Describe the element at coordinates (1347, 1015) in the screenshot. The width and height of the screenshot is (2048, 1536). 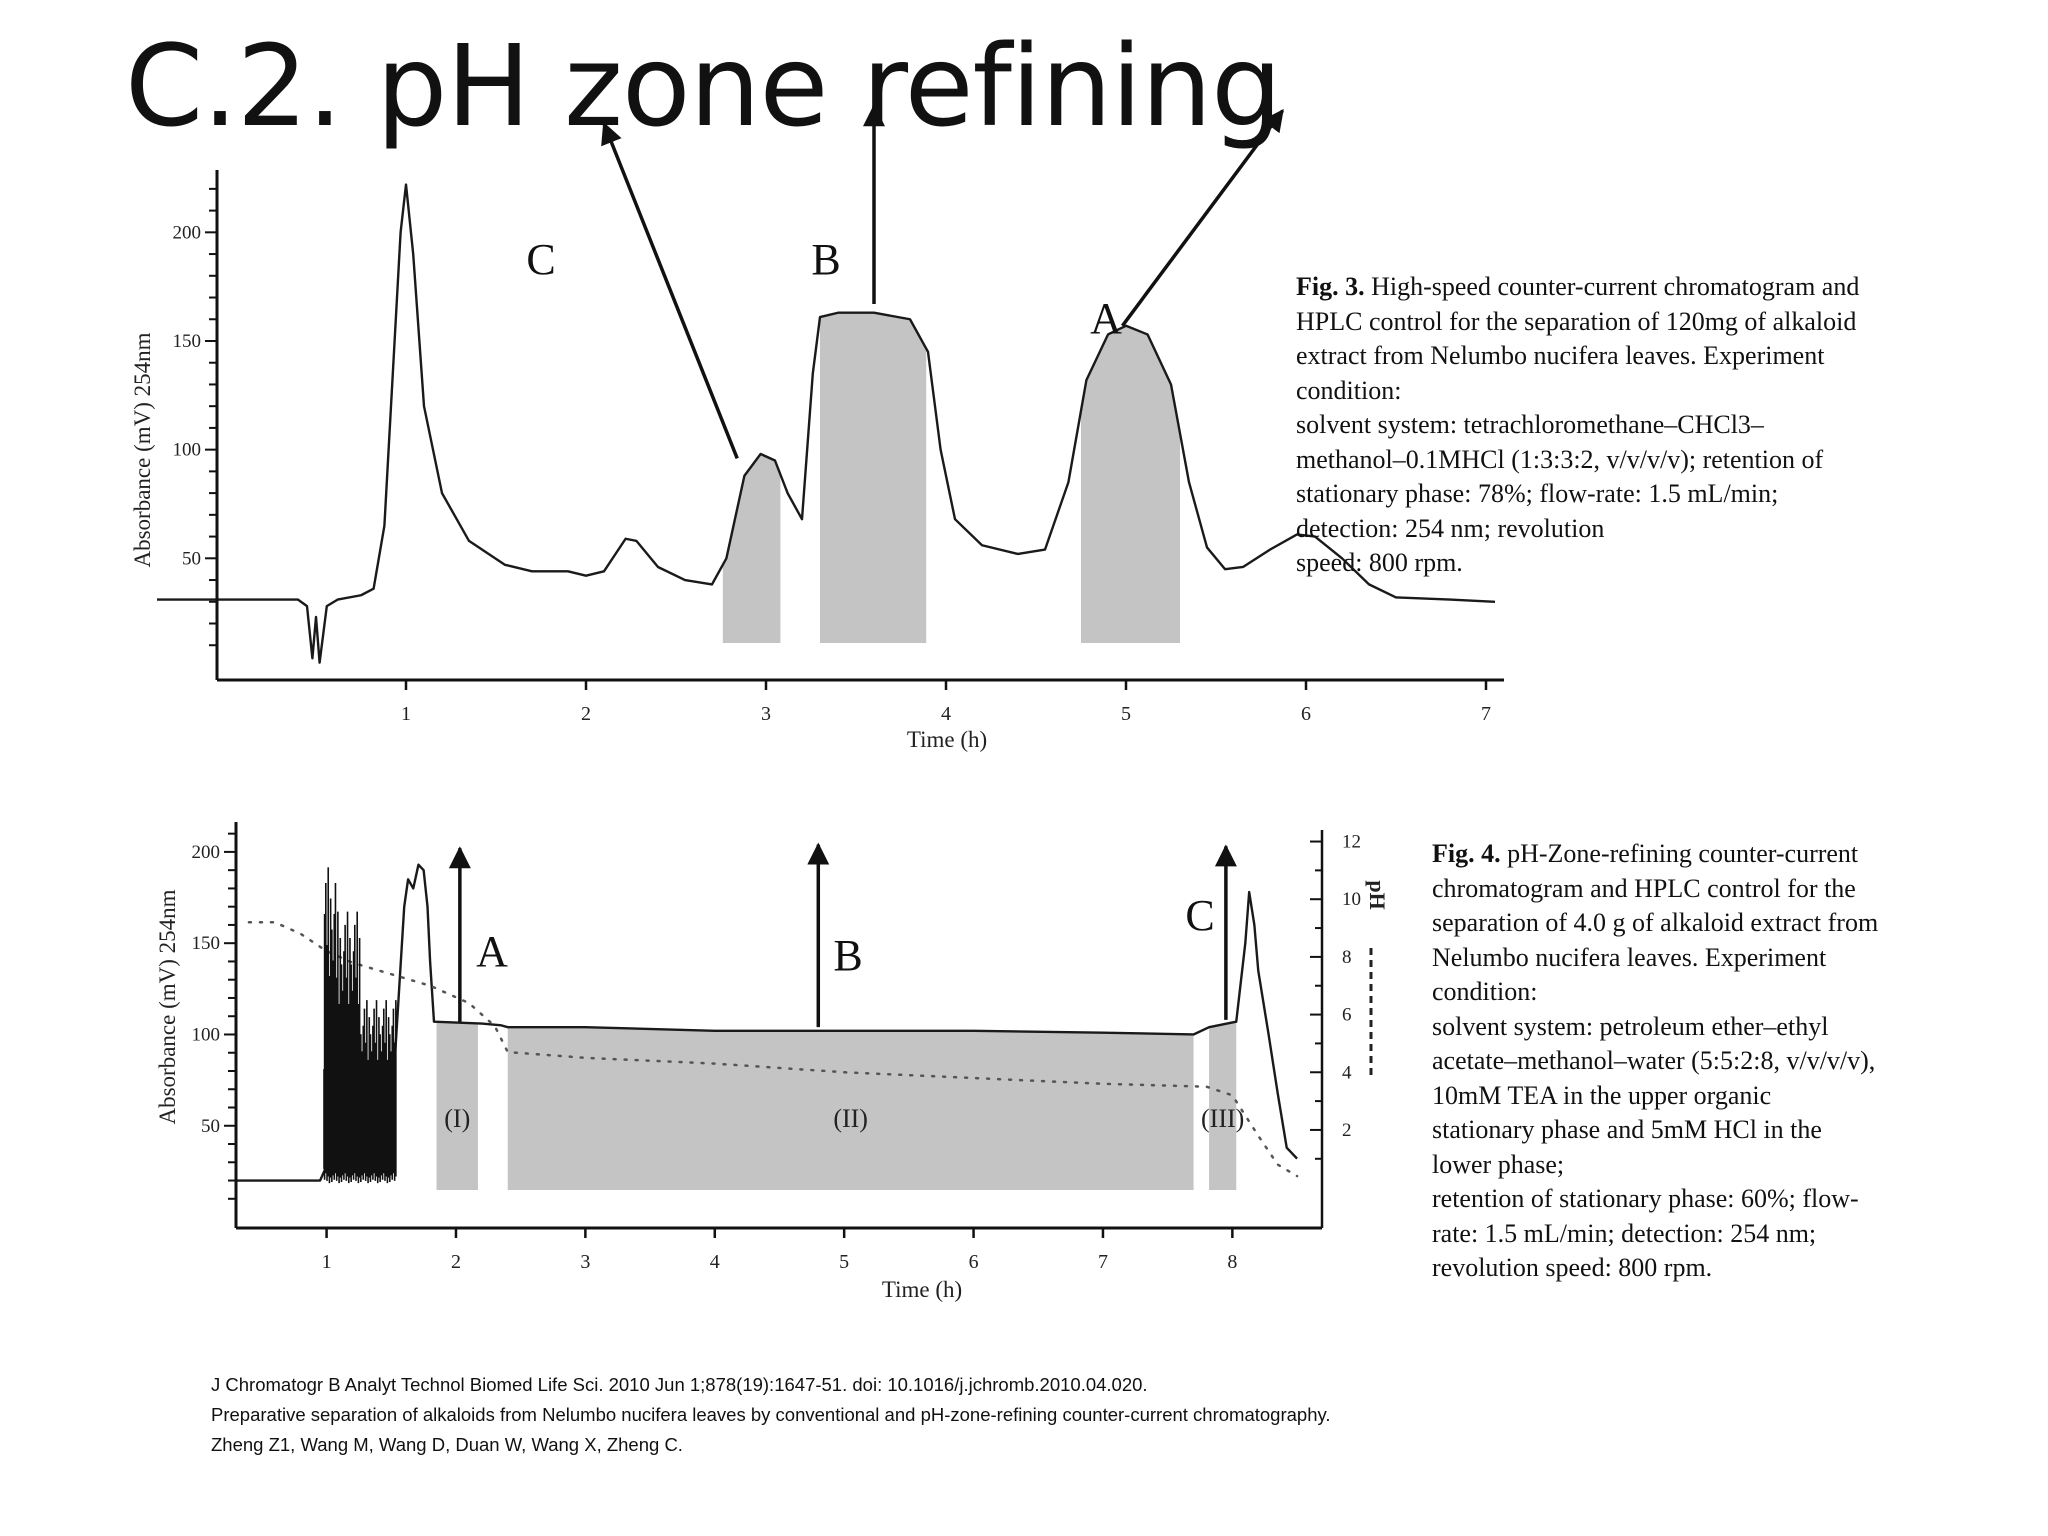
I see `y2-tick-label: 6` at that location.